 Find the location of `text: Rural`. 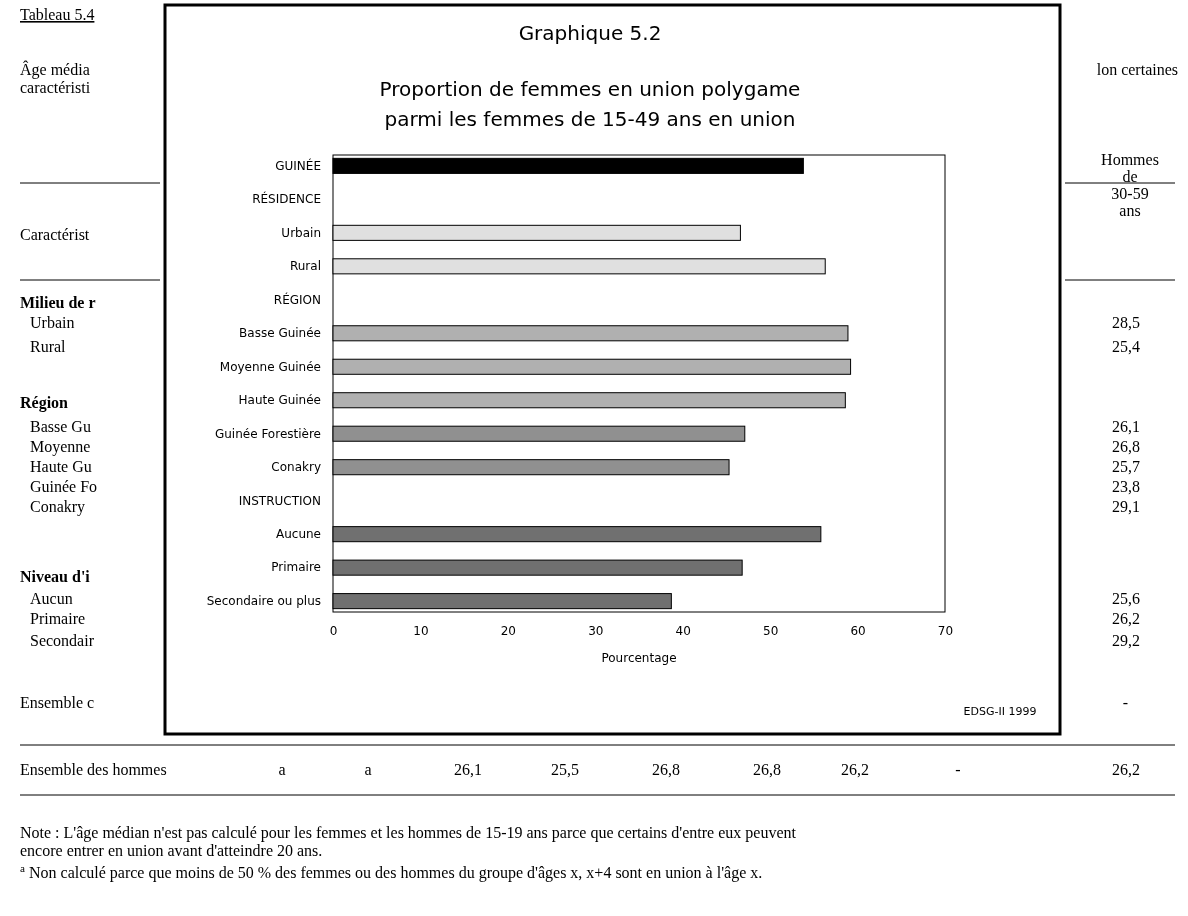

text: Rural is located at coordinates (48, 346).